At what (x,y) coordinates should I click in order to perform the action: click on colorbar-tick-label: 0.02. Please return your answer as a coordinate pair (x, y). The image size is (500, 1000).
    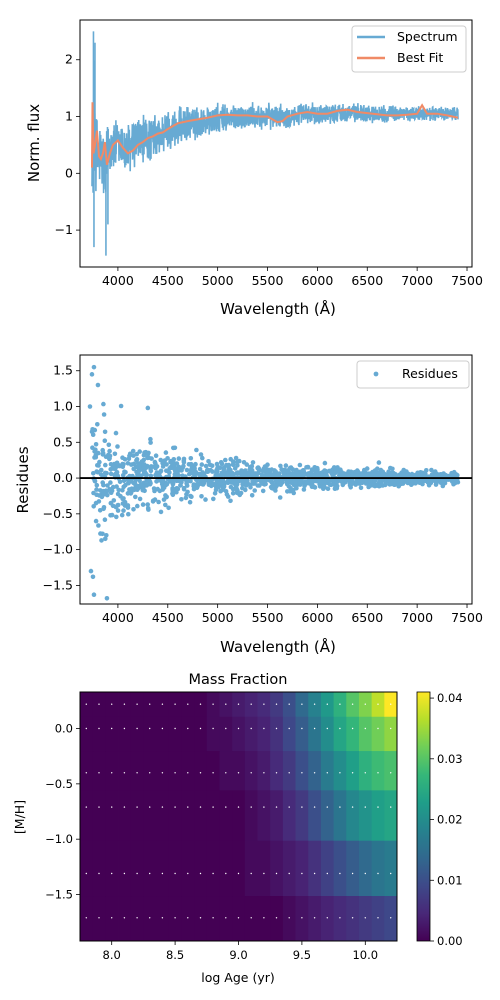
    Looking at the image, I should click on (450, 820).